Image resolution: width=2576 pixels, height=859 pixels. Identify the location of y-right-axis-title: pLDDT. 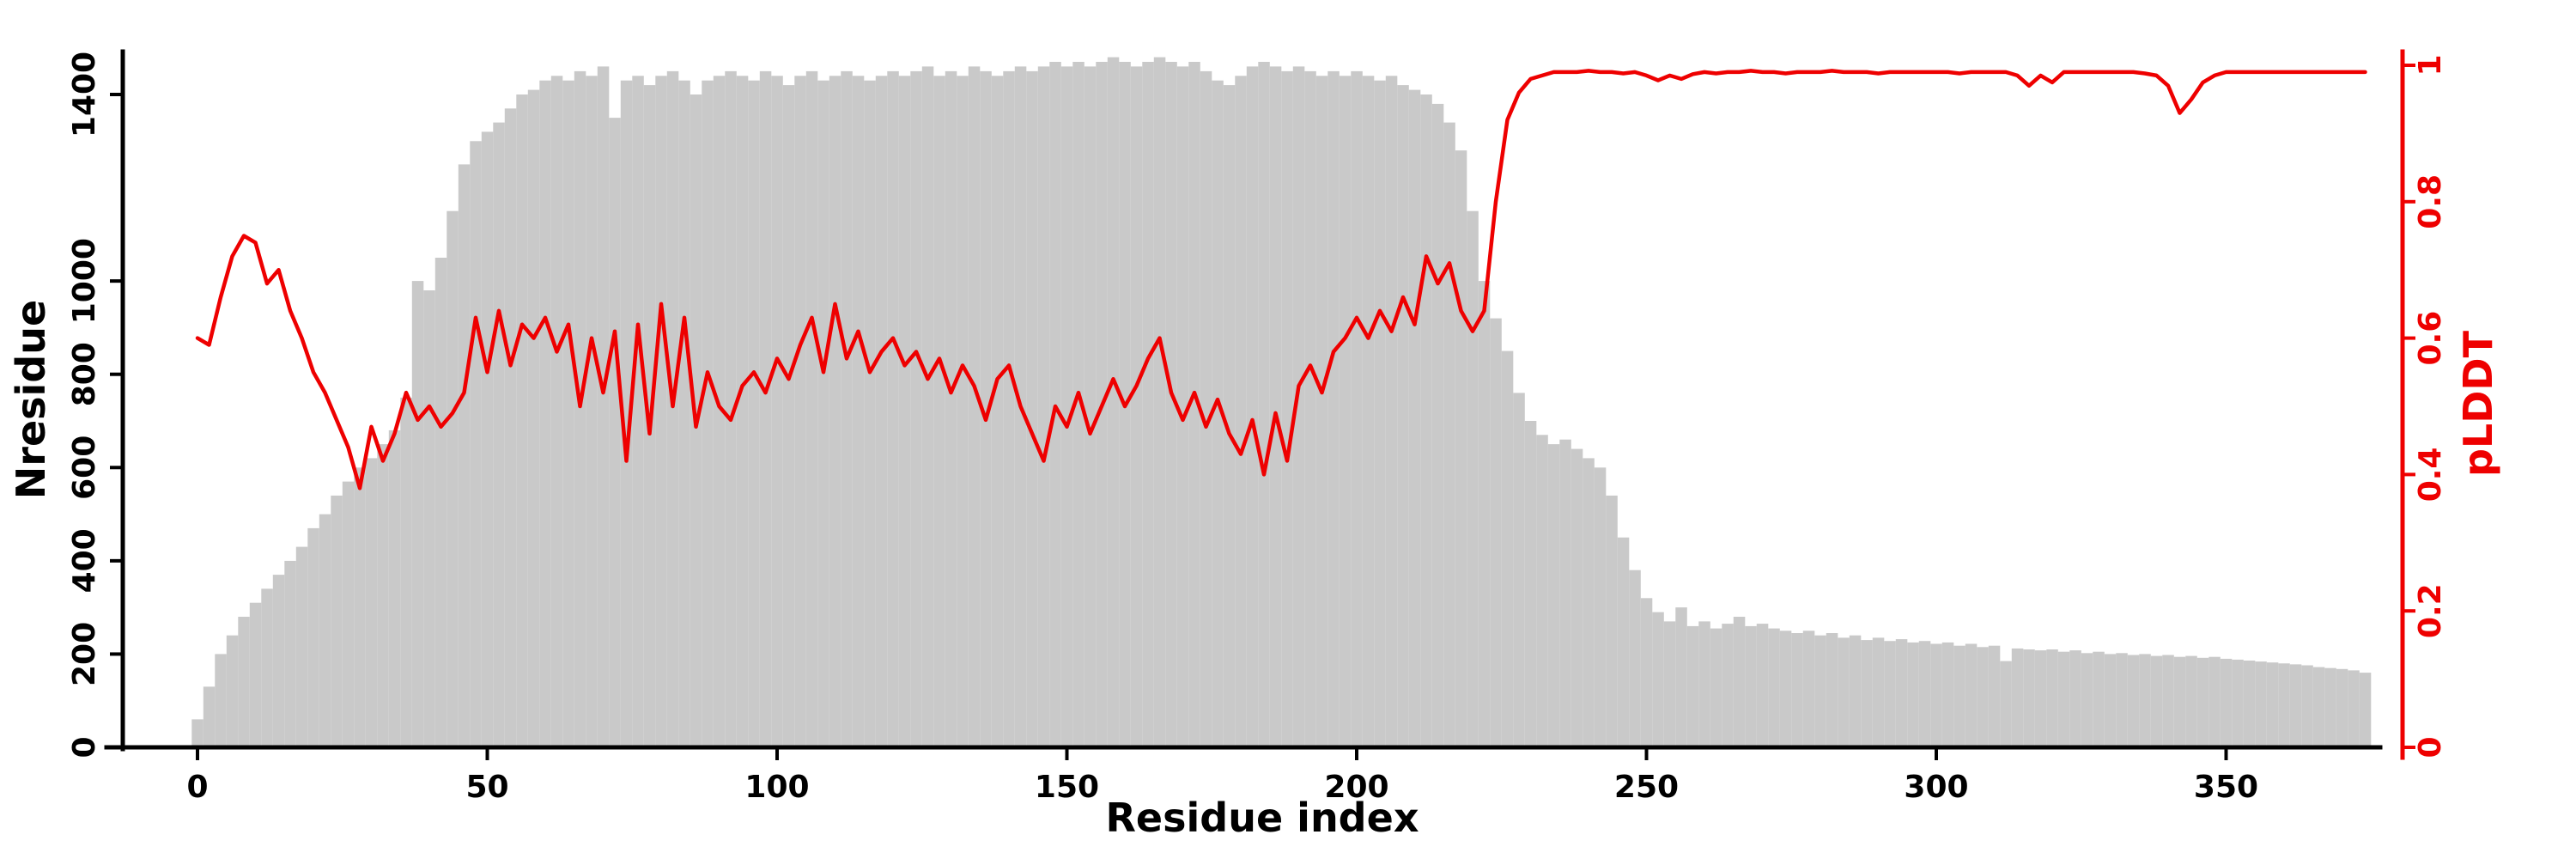
(2478, 403).